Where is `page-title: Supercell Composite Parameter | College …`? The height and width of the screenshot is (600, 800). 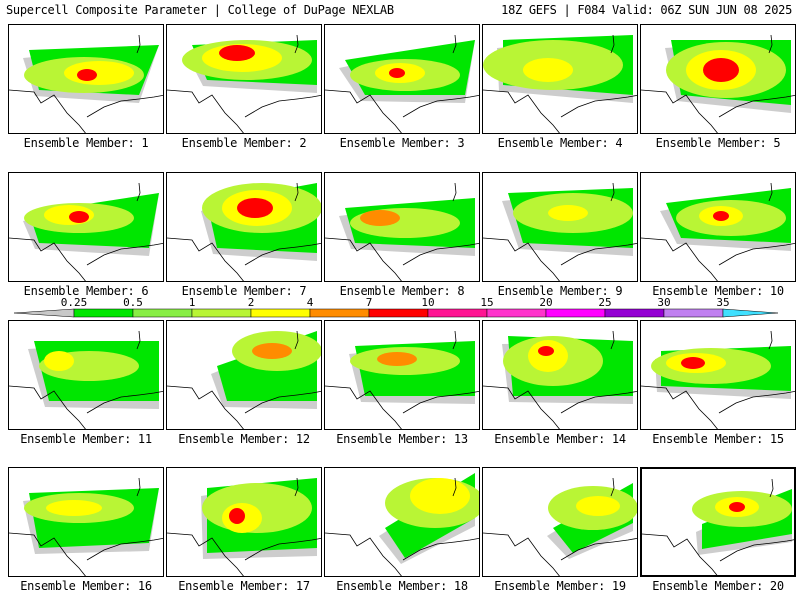 page-title: Supercell Composite Parameter | College … is located at coordinates (200, 10).